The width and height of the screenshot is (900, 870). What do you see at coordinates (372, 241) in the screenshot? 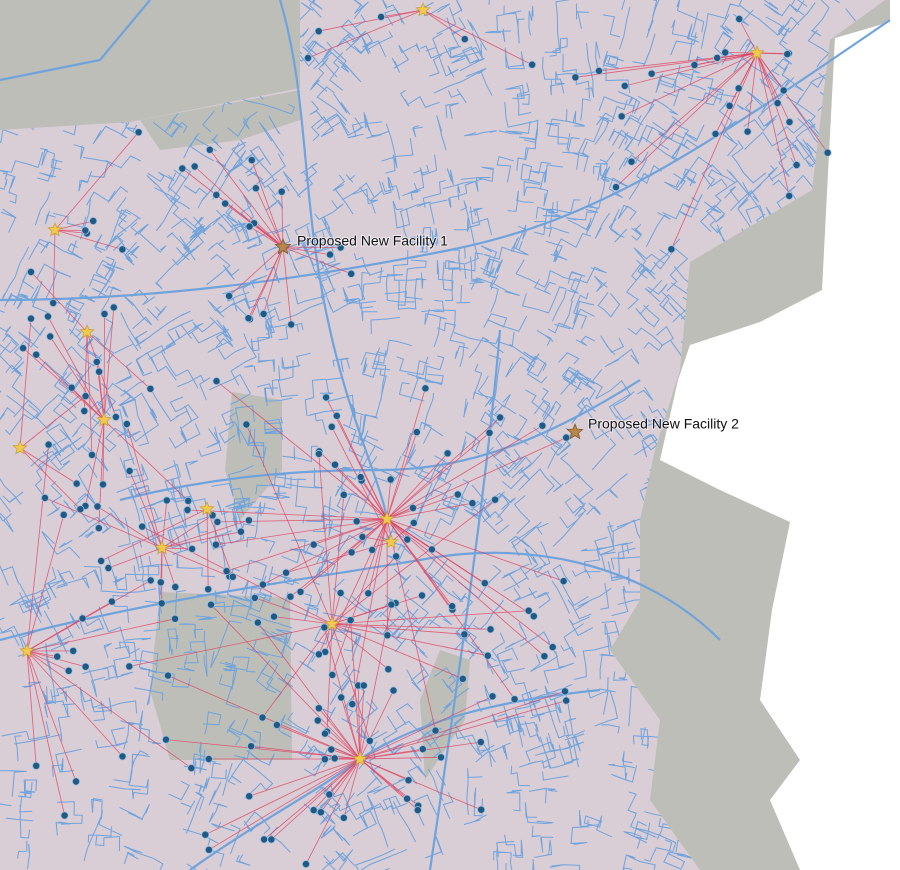
I see `facility-label: Proposed New Facility 1` at bounding box center [372, 241].